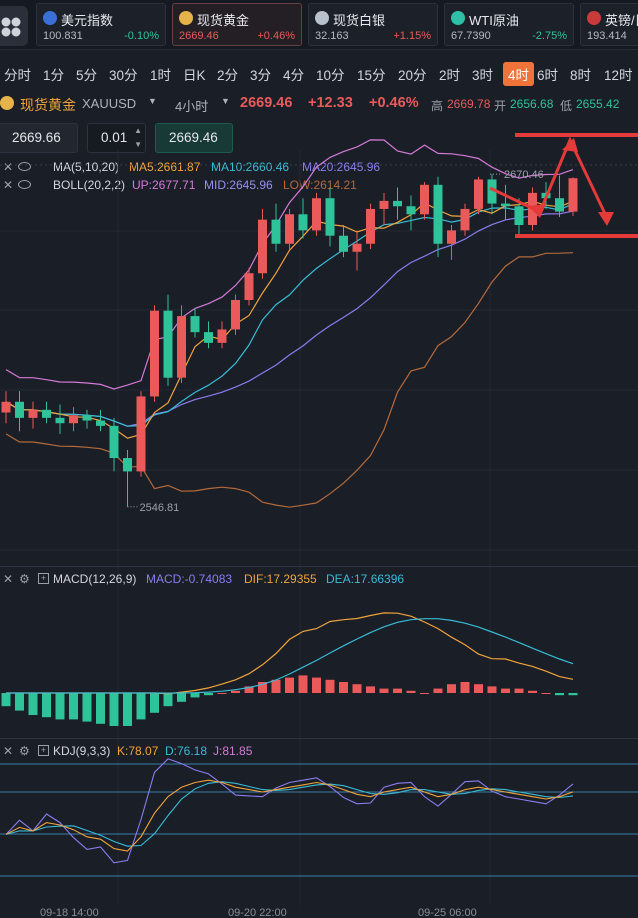 This screenshot has height=918, width=638. Describe the element at coordinates (566, 106) in the screenshot. I see `low-label: 低` at that location.